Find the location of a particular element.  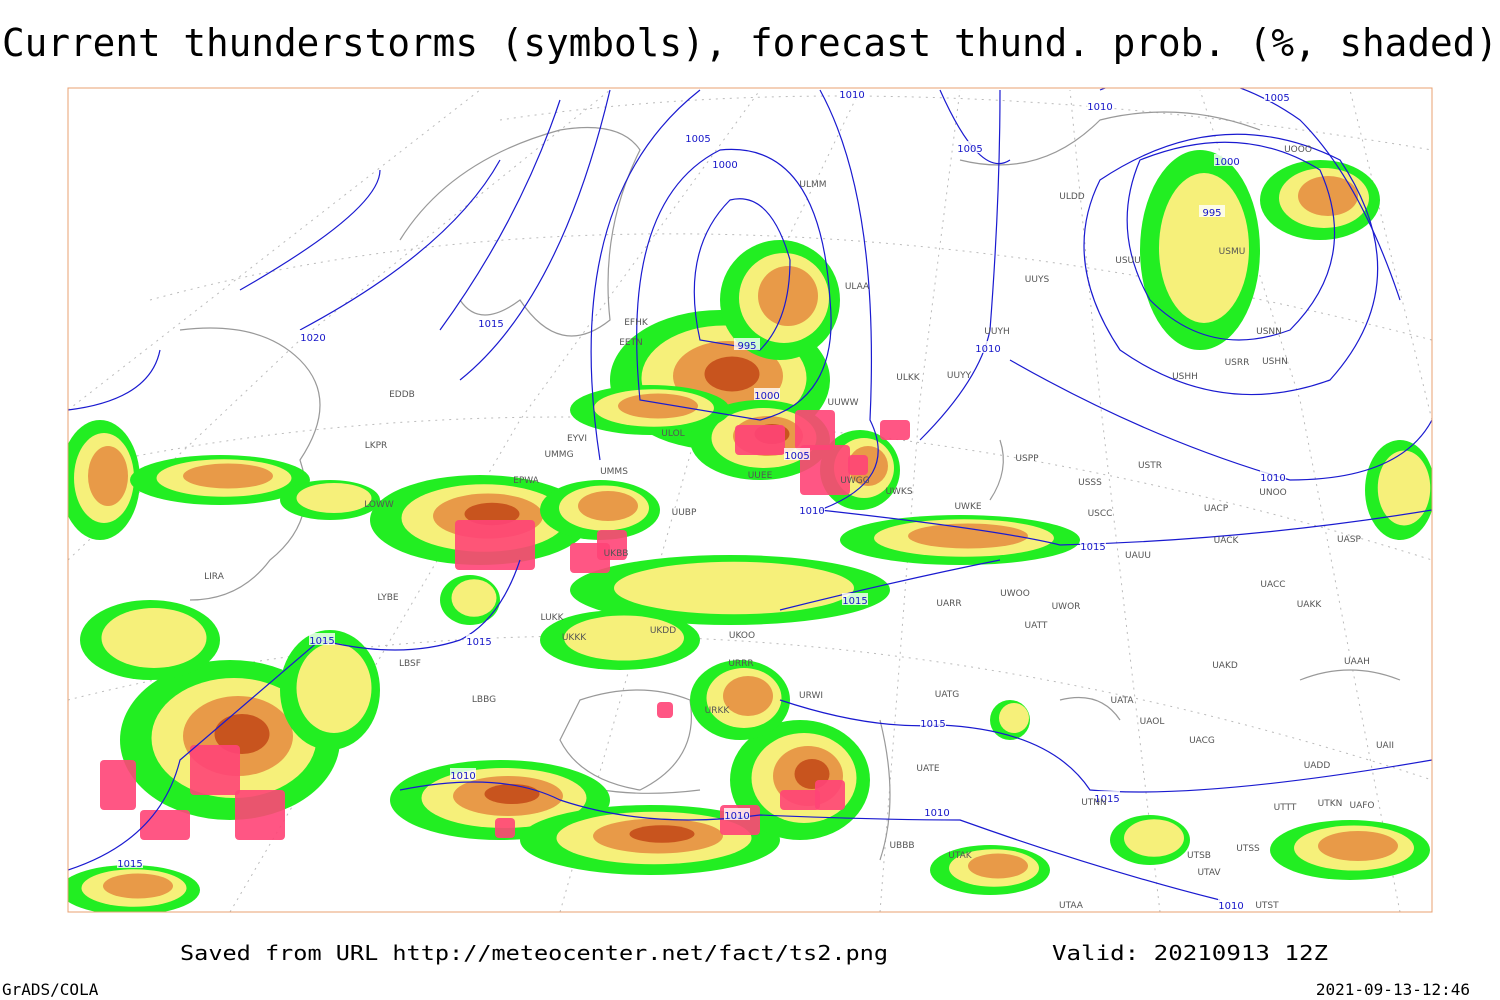

station-label: UAKK is located at coordinates (1310, 605).